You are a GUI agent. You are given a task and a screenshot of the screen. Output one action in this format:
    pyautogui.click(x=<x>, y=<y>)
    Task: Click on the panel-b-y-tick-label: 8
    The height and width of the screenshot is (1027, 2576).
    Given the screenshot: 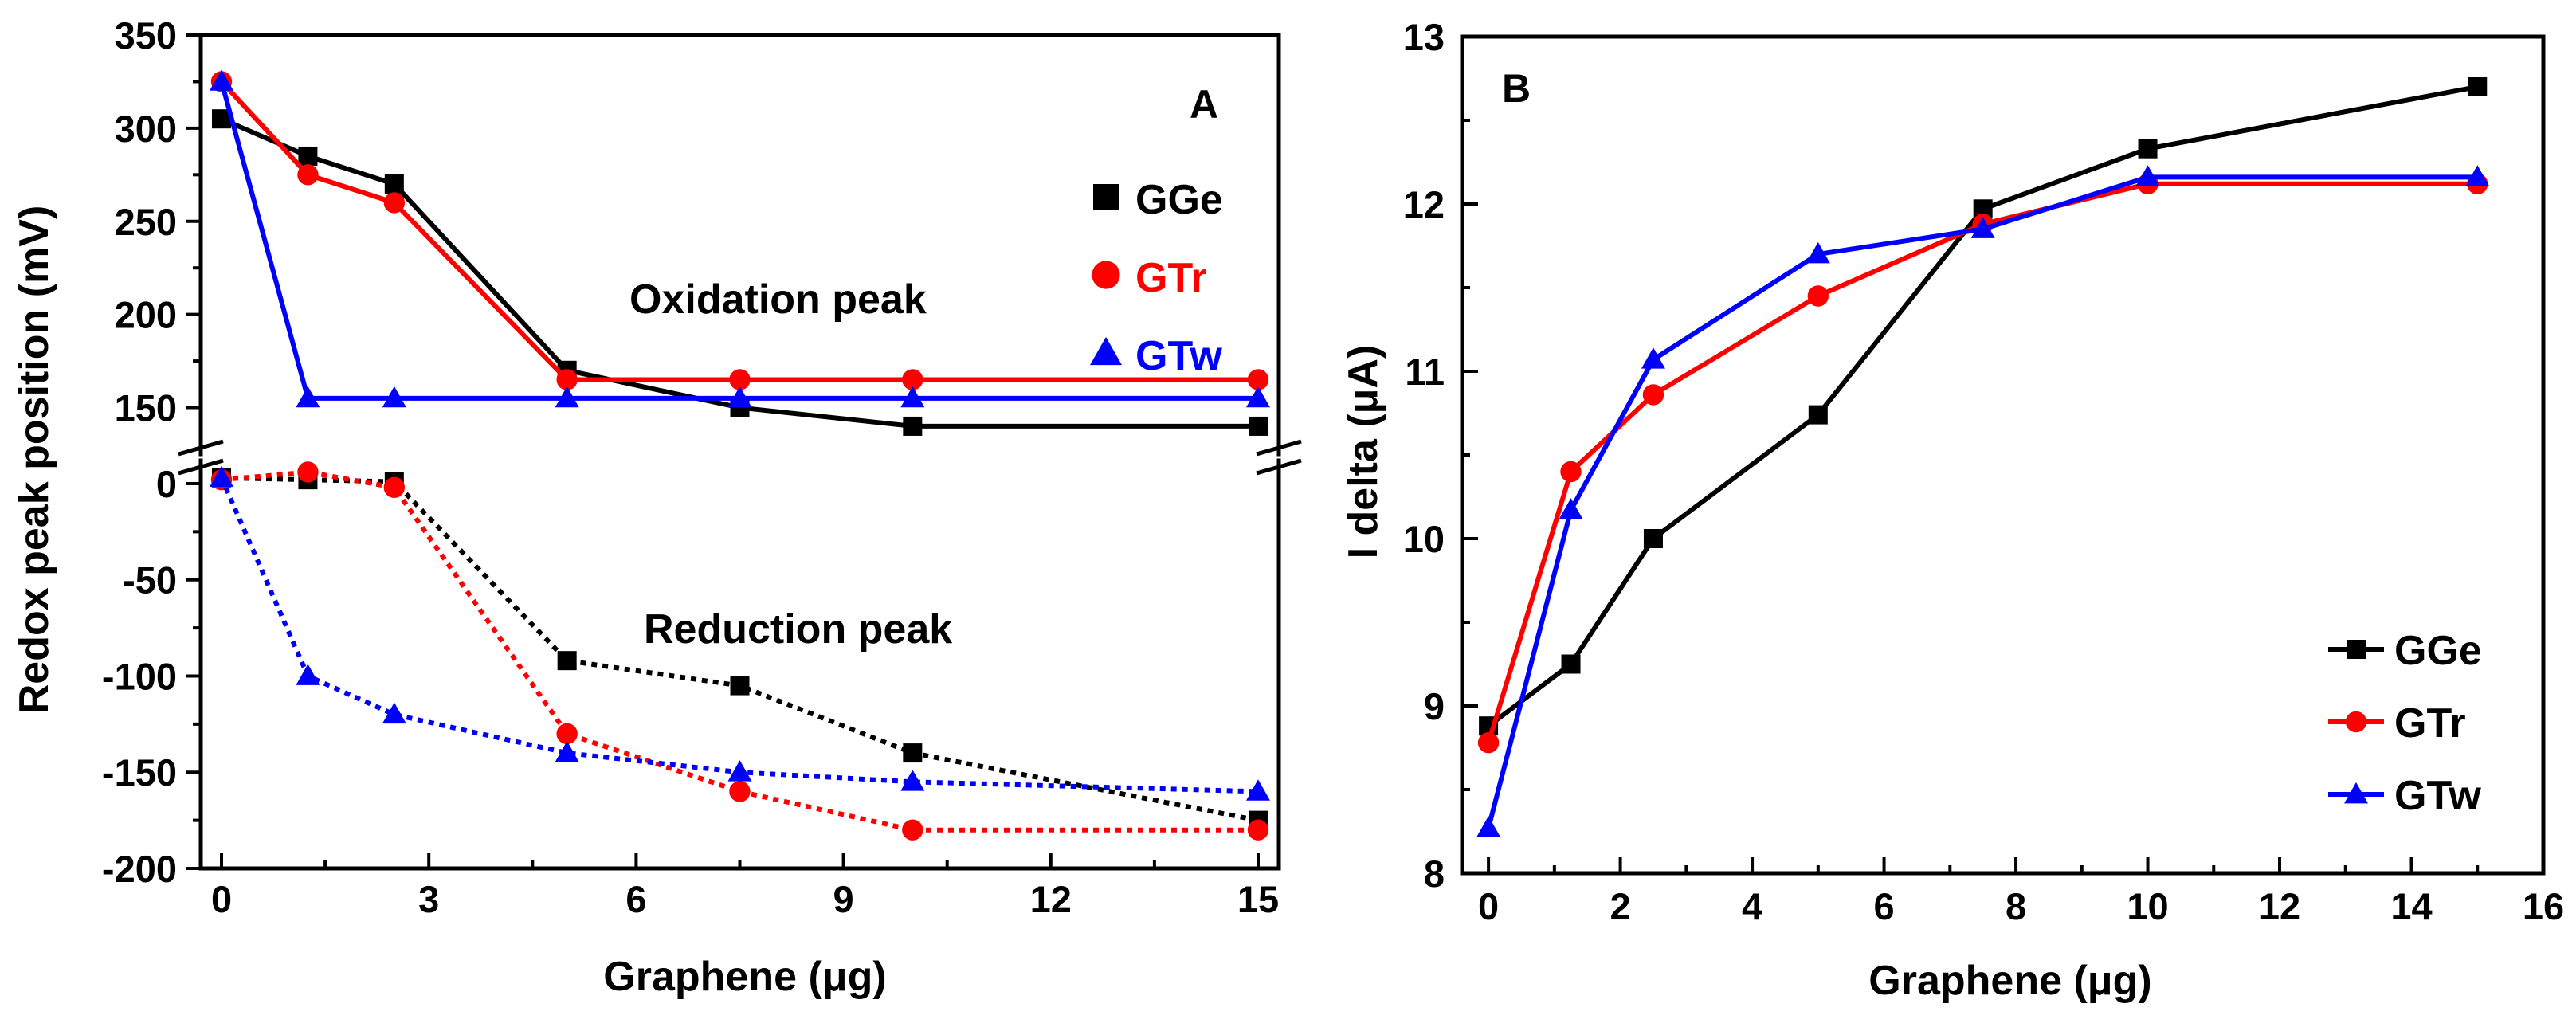 What is the action you would take?
    pyautogui.click(x=1434, y=874)
    